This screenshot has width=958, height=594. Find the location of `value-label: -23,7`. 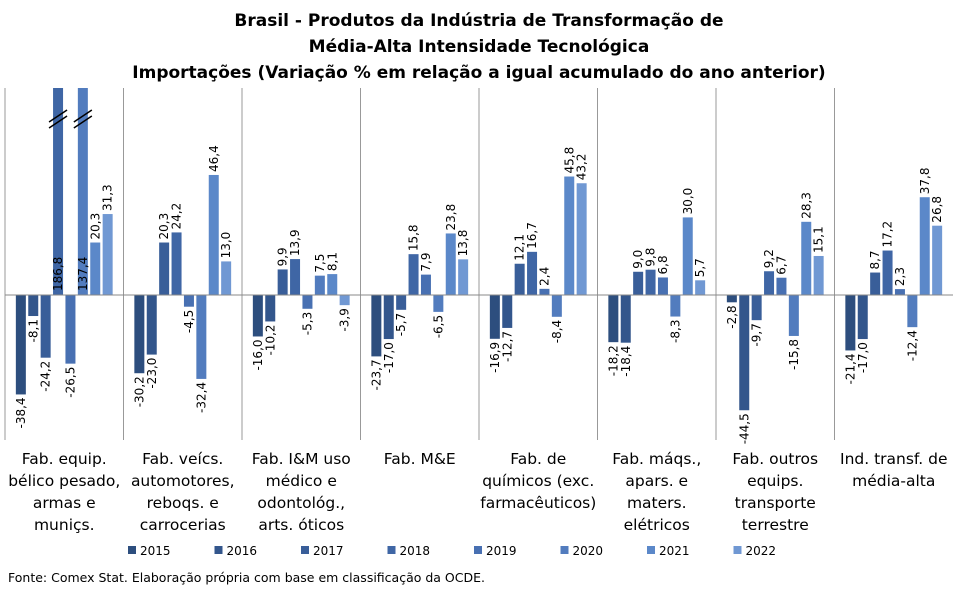

value-label: -23,7 is located at coordinates (376, 374).